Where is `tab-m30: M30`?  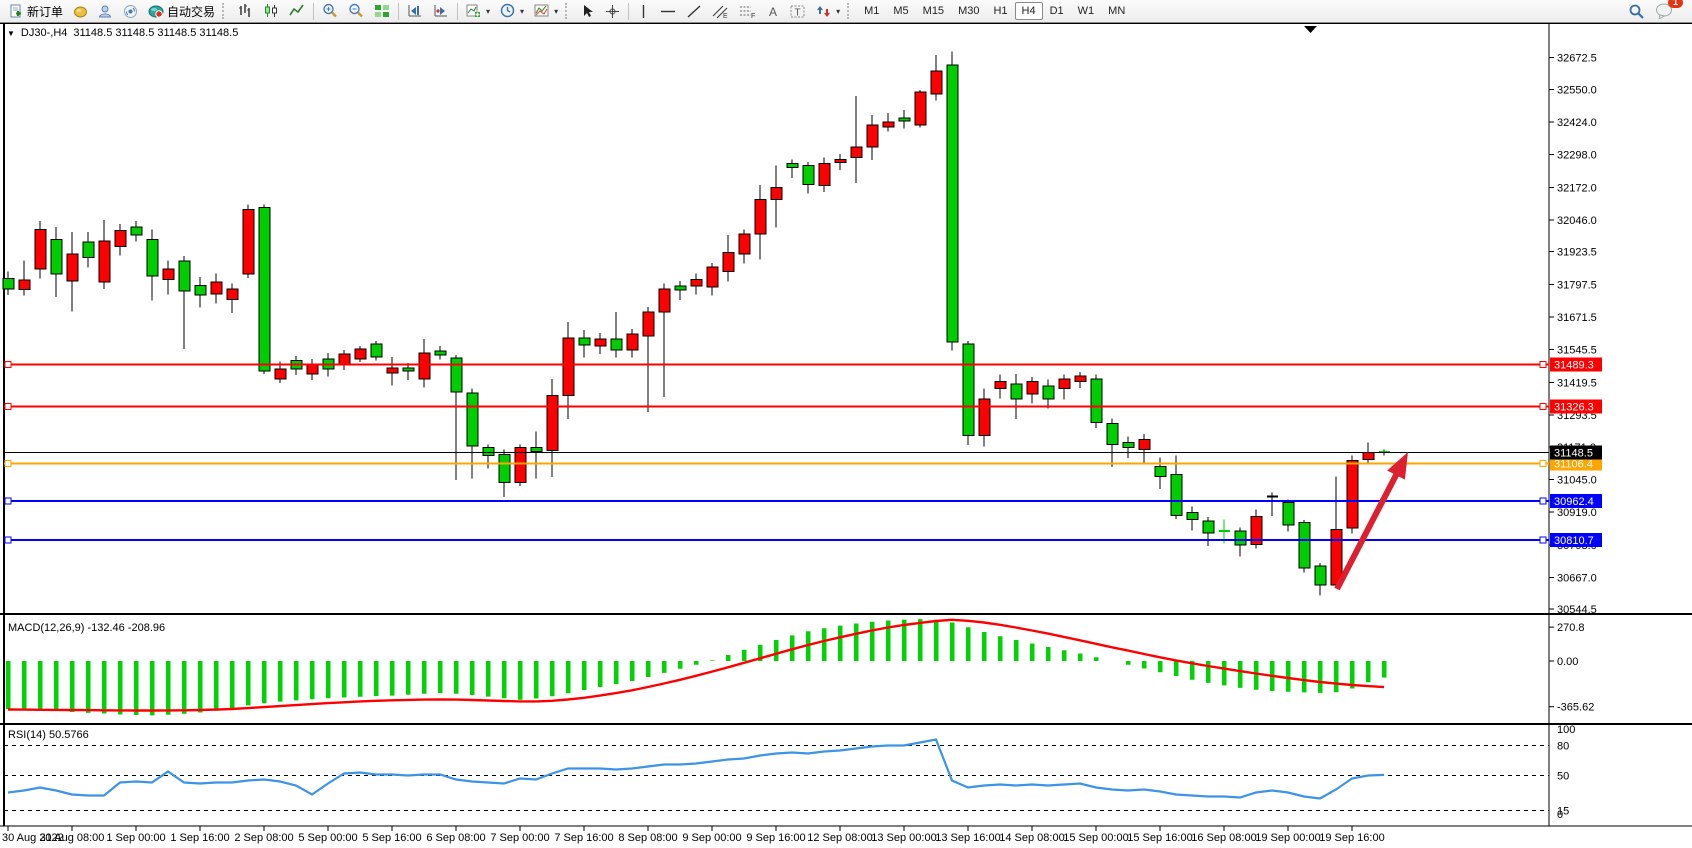
tab-m30: M30 is located at coordinates (969, 11).